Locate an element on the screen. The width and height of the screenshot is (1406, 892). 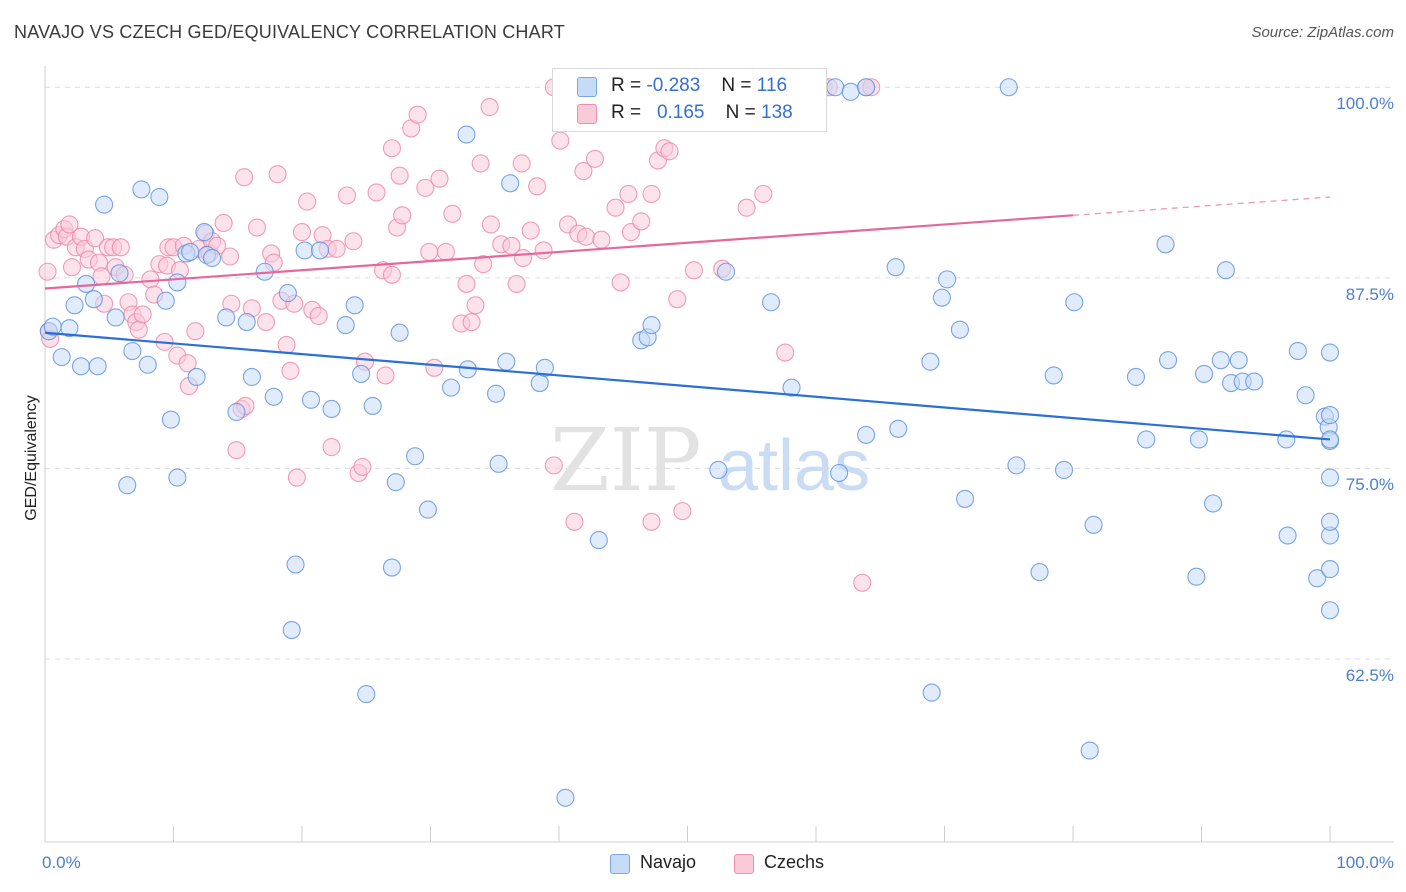
x-tick-label: 0.0% is located at coordinates (61, 862).